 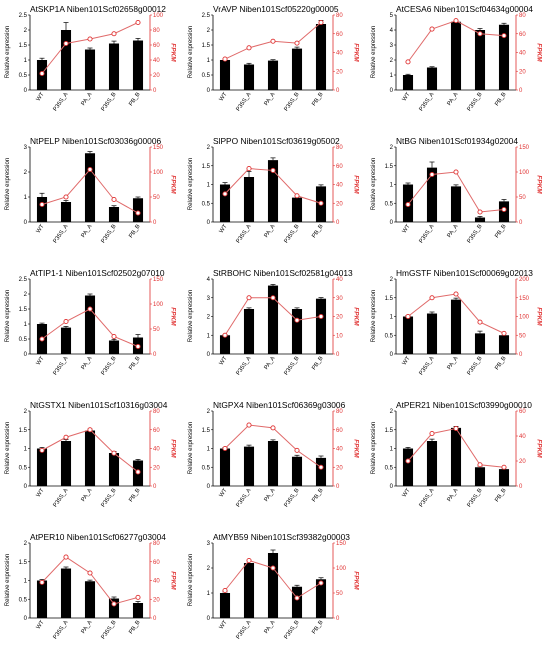 What do you see at coordinates (389, 204) in the screenshot?
I see `y-tick-label: 0.5` at bounding box center [389, 204].